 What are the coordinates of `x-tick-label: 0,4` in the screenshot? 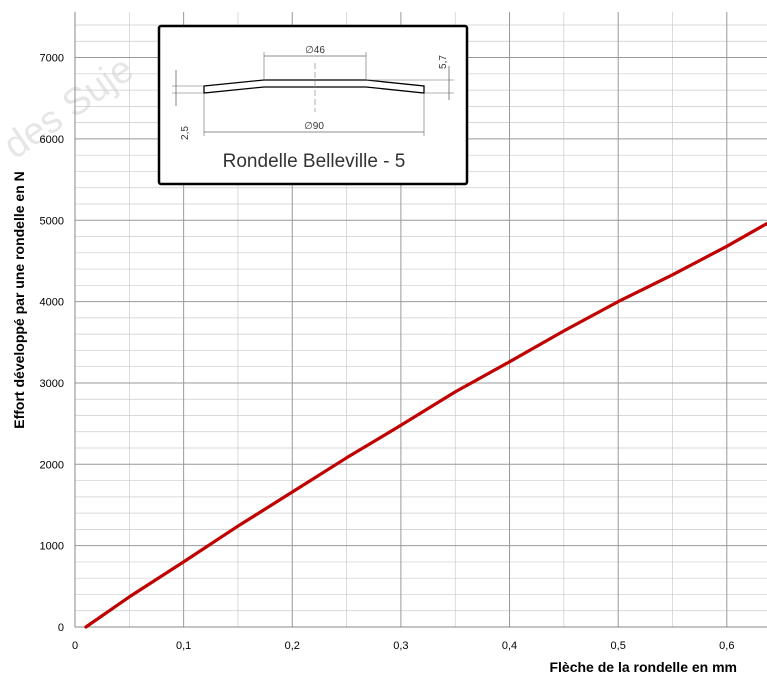 It's located at (509, 646).